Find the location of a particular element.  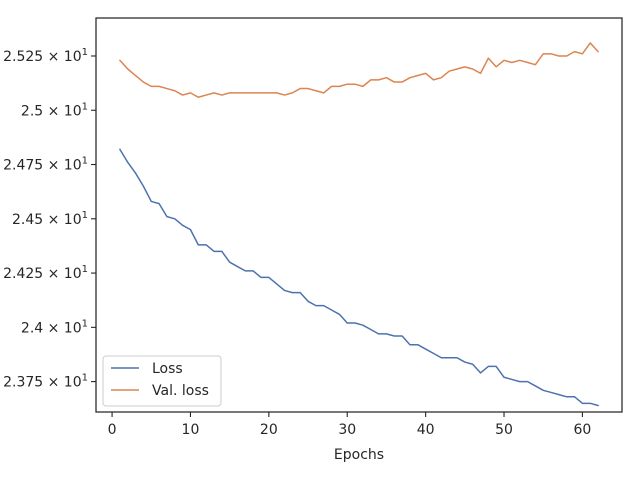

x-tick-label: 10 is located at coordinates (191, 430).